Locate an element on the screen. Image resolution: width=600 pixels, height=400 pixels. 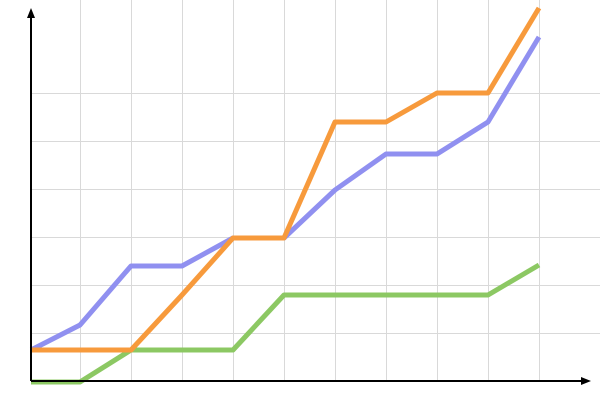
y-axis-arrow-icon is located at coordinates (31, 13).